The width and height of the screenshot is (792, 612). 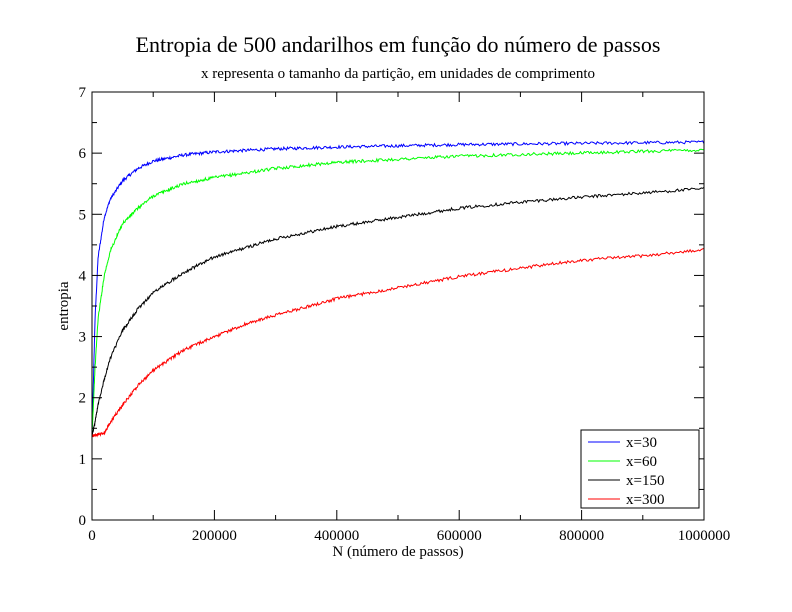 What do you see at coordinates (397, 552) in the screenshot?
I see `x-axis-label: N (número de passos)` at bounding box center [397, 552].